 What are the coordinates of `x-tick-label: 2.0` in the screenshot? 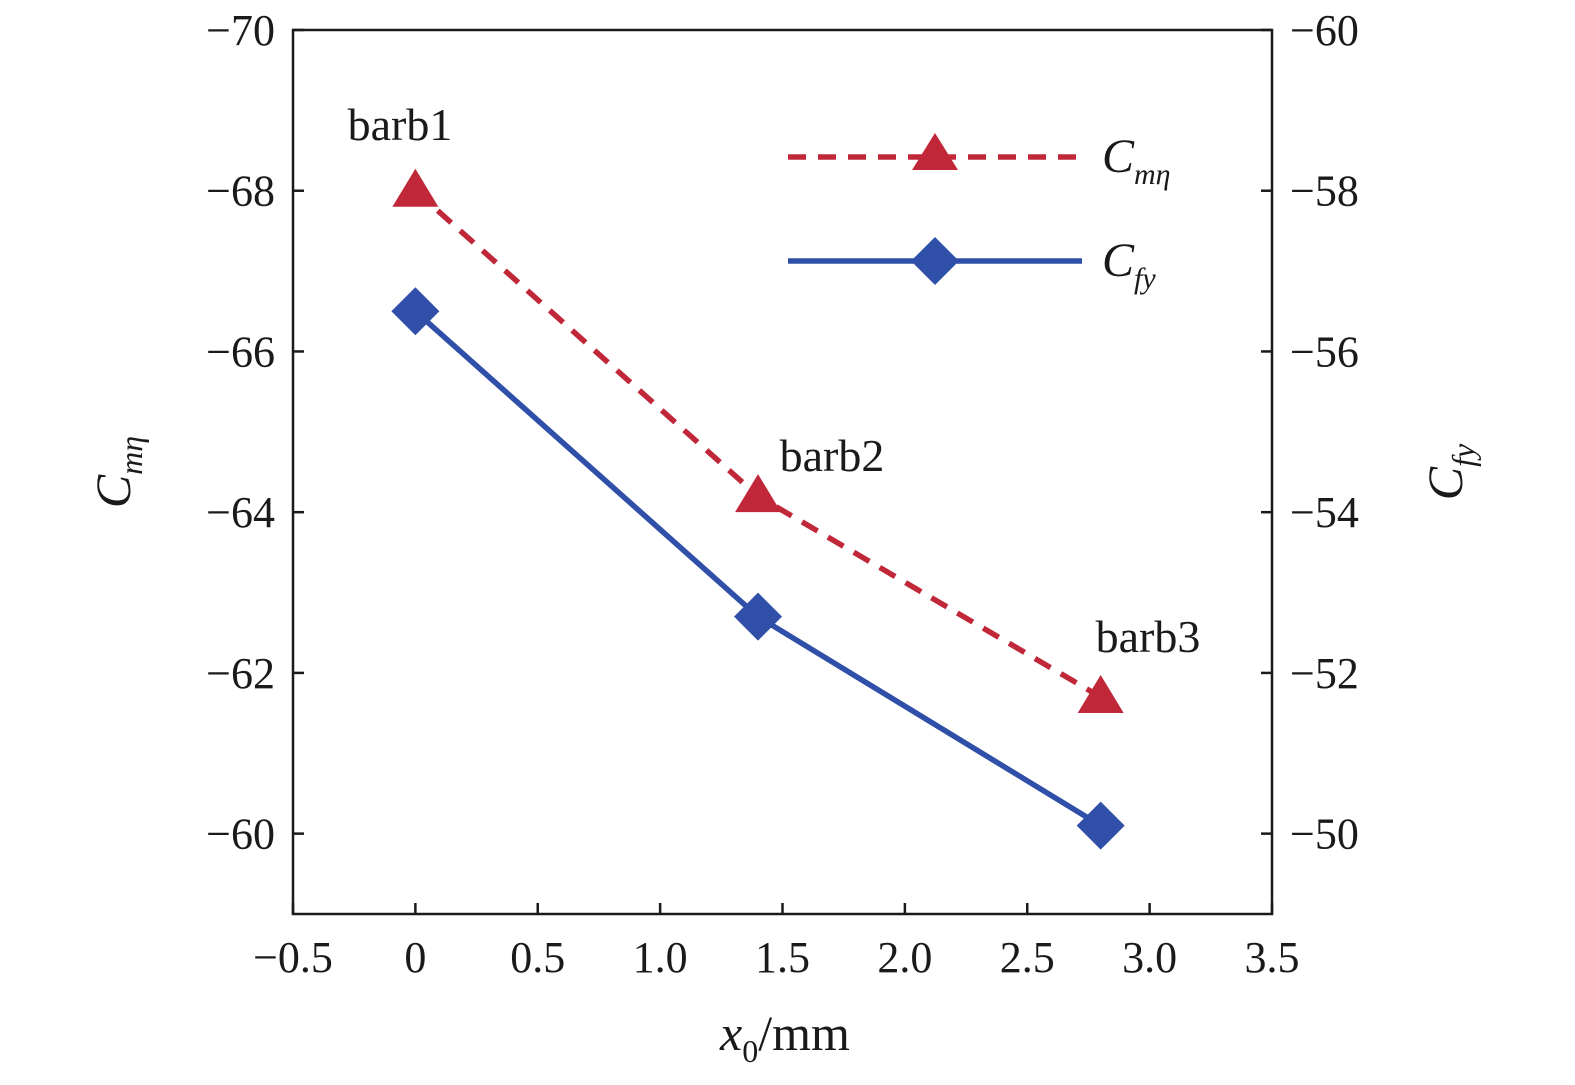 It's located at (904, 957).